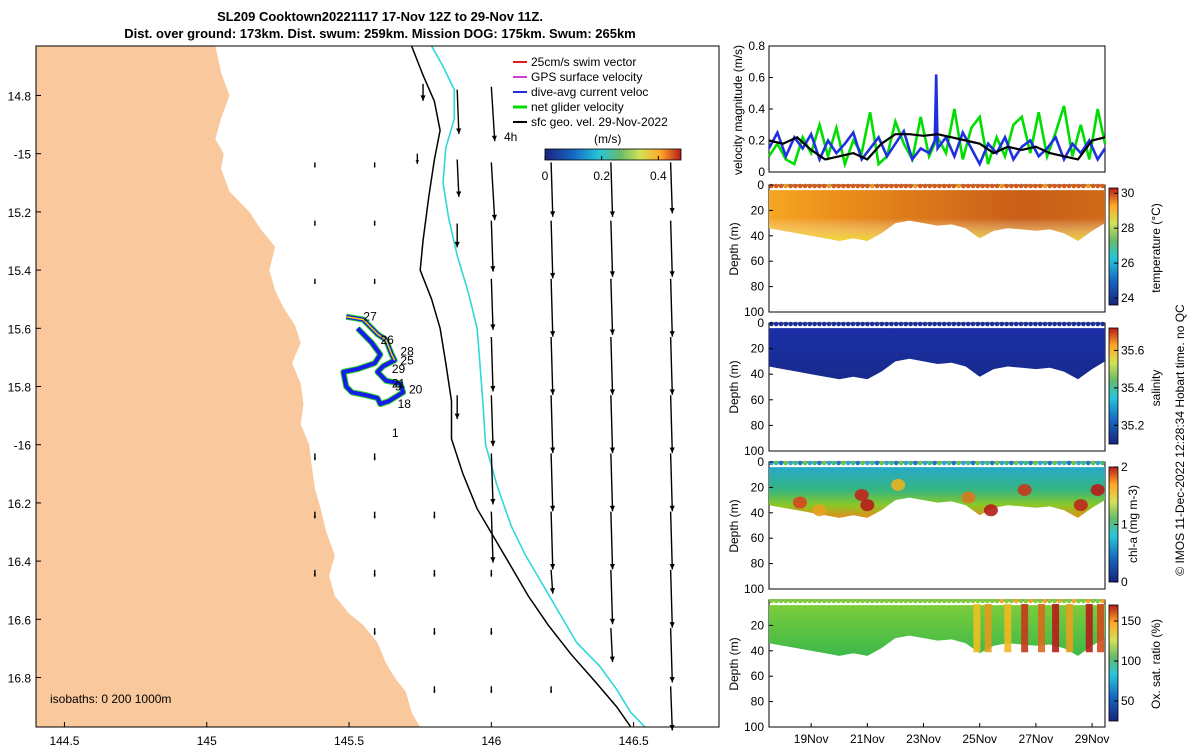  Describe the element at coordinates (758, 287) in the screenshot. I see `temp-ytick-label: 80` at that location.